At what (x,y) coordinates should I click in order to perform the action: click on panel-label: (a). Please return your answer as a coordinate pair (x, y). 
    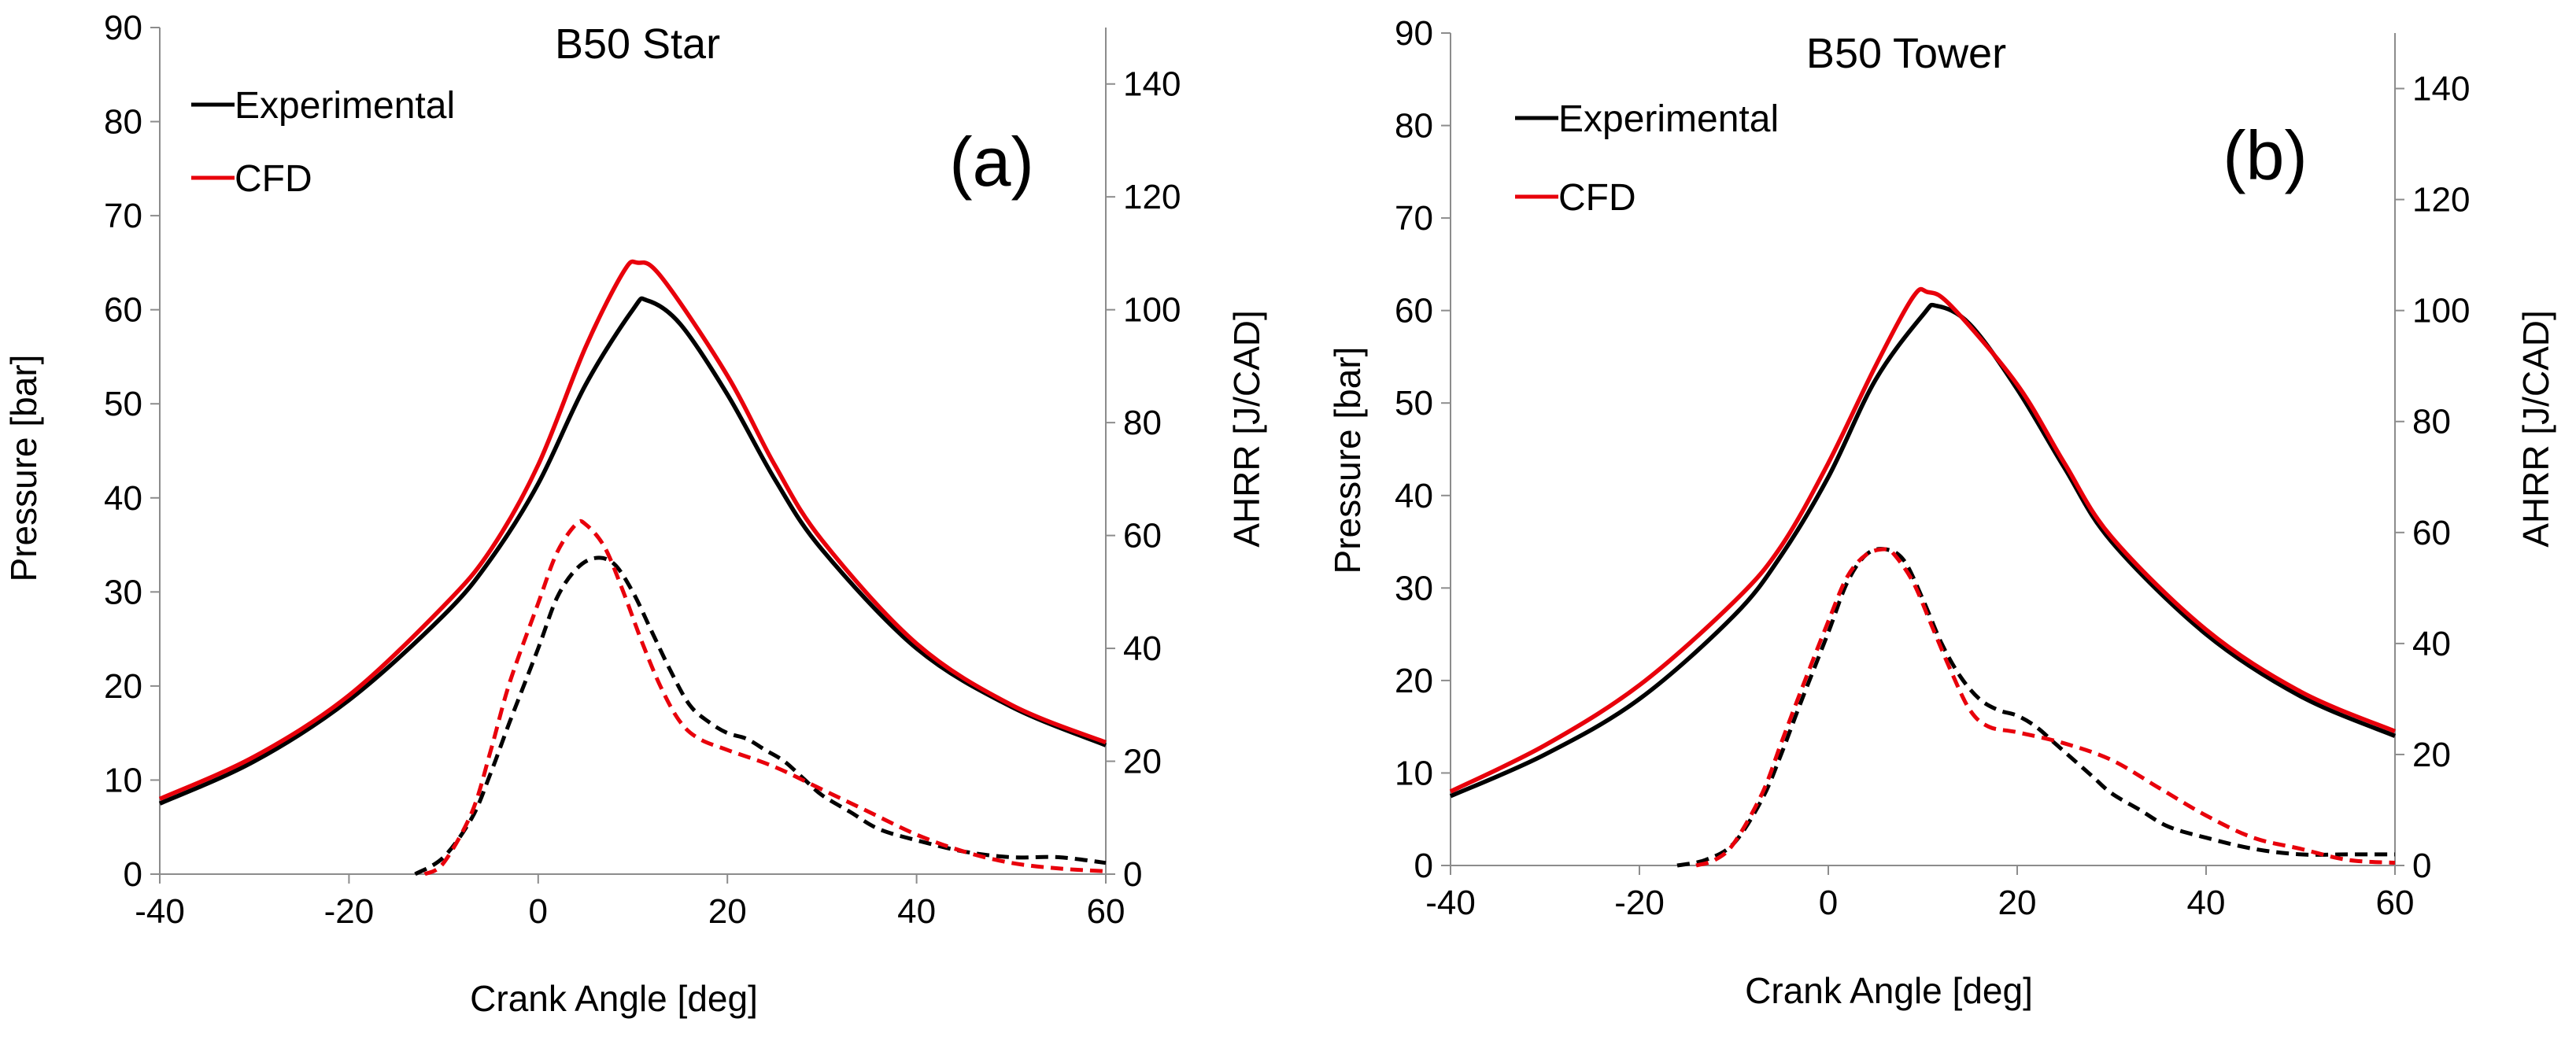
    Looking at the image, I should click on (992, 162).